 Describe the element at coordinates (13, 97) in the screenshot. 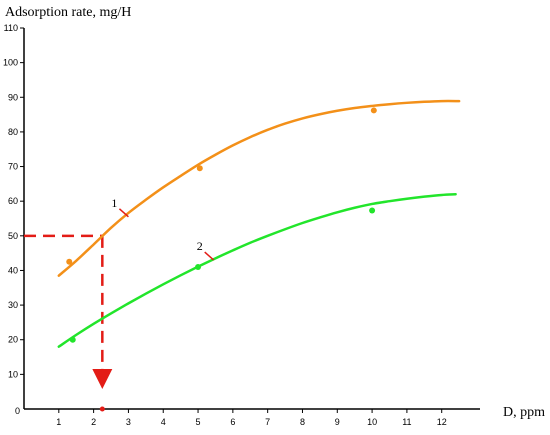

I see `y-tick-label: 90` at that location.